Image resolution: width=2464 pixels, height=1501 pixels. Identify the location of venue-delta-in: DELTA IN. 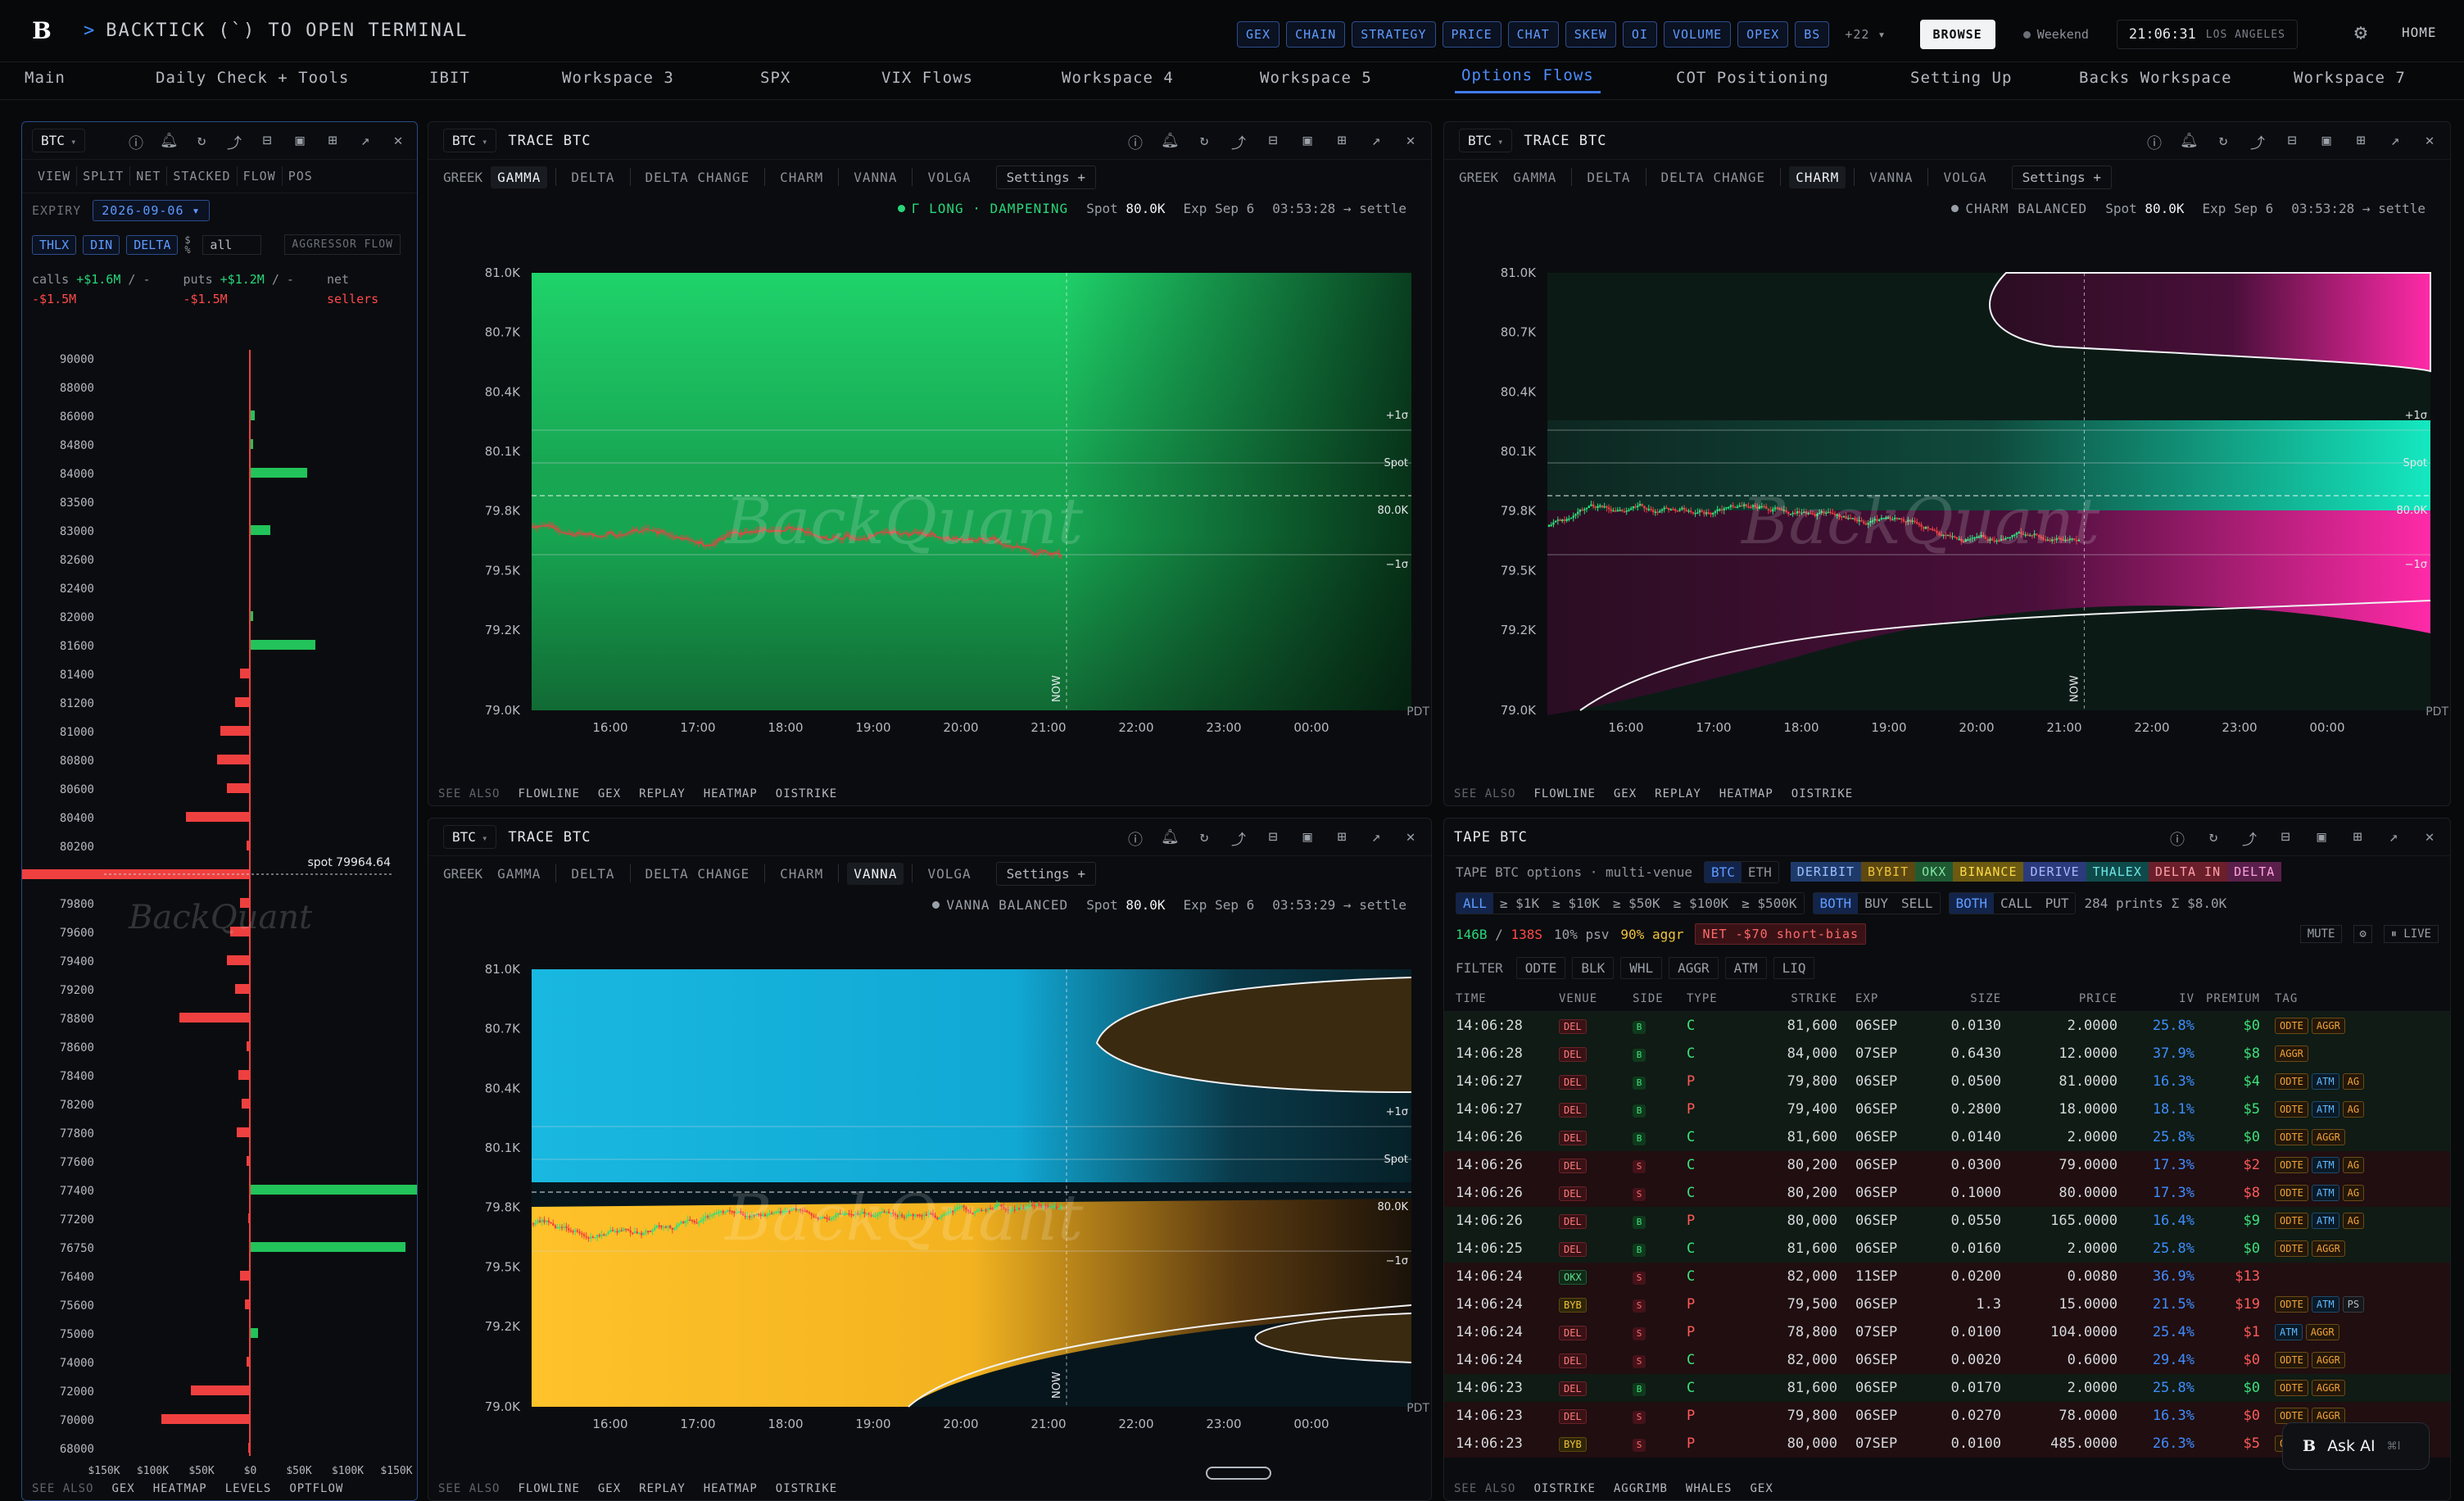
(2188, 872).